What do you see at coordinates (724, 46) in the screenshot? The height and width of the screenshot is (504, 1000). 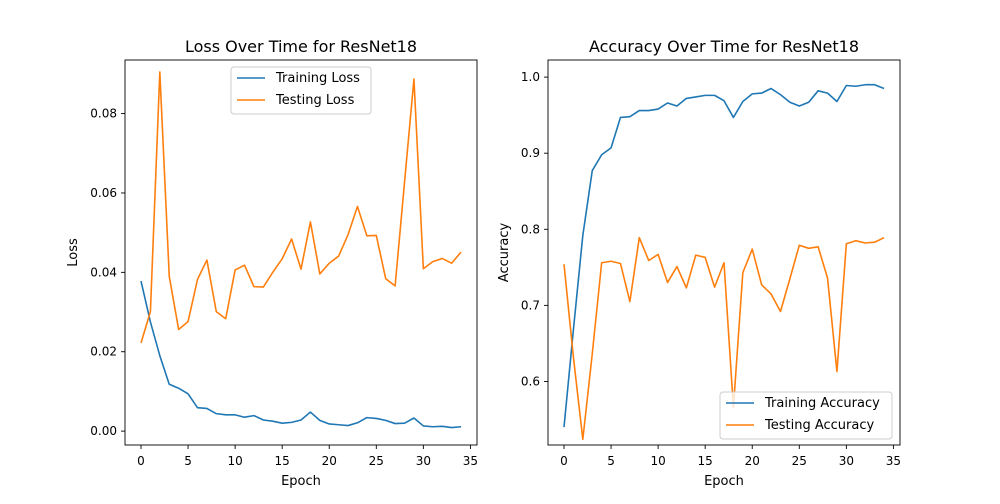 I see `chart-title: Accuracy Over Time for ResNet18` at bounding box center [724, 46].